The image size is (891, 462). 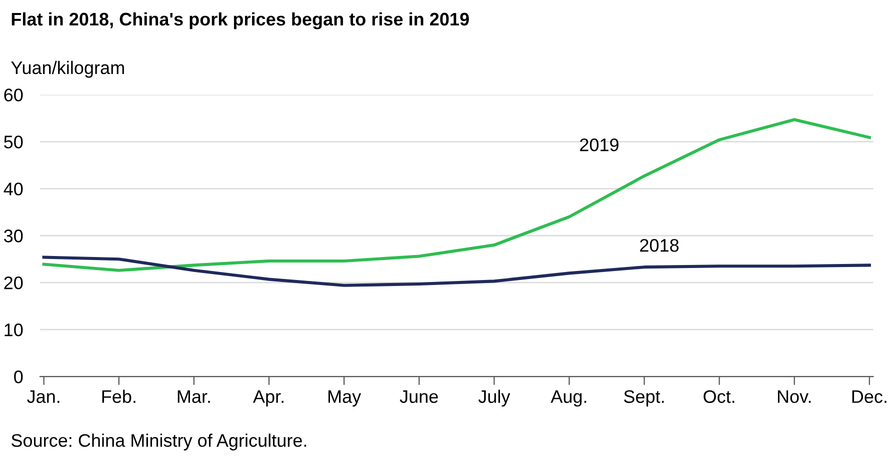 What do you see at coordinates (419, 396) in the screenshot?
I see `x-tick-label: June` at bounding box center [419, 396].